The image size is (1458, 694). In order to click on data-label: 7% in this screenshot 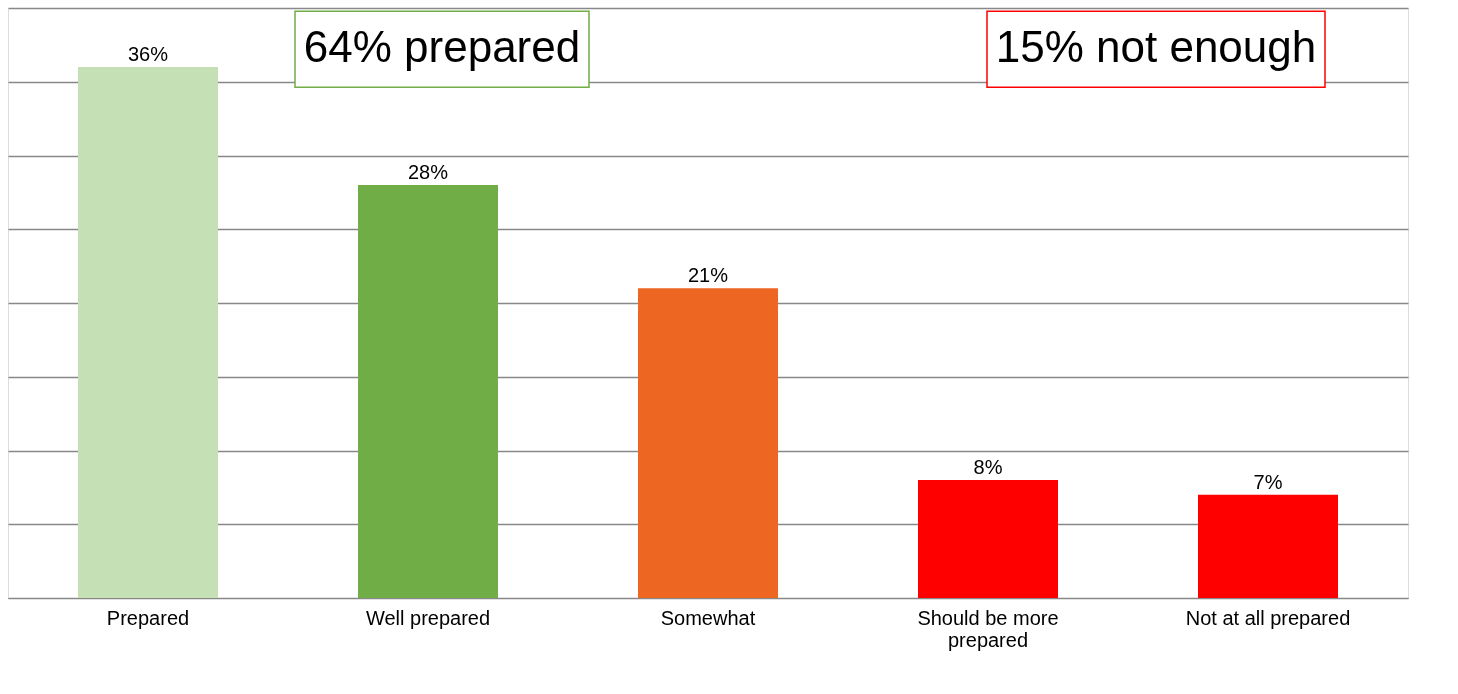, I will do `click(1268, 481)`.